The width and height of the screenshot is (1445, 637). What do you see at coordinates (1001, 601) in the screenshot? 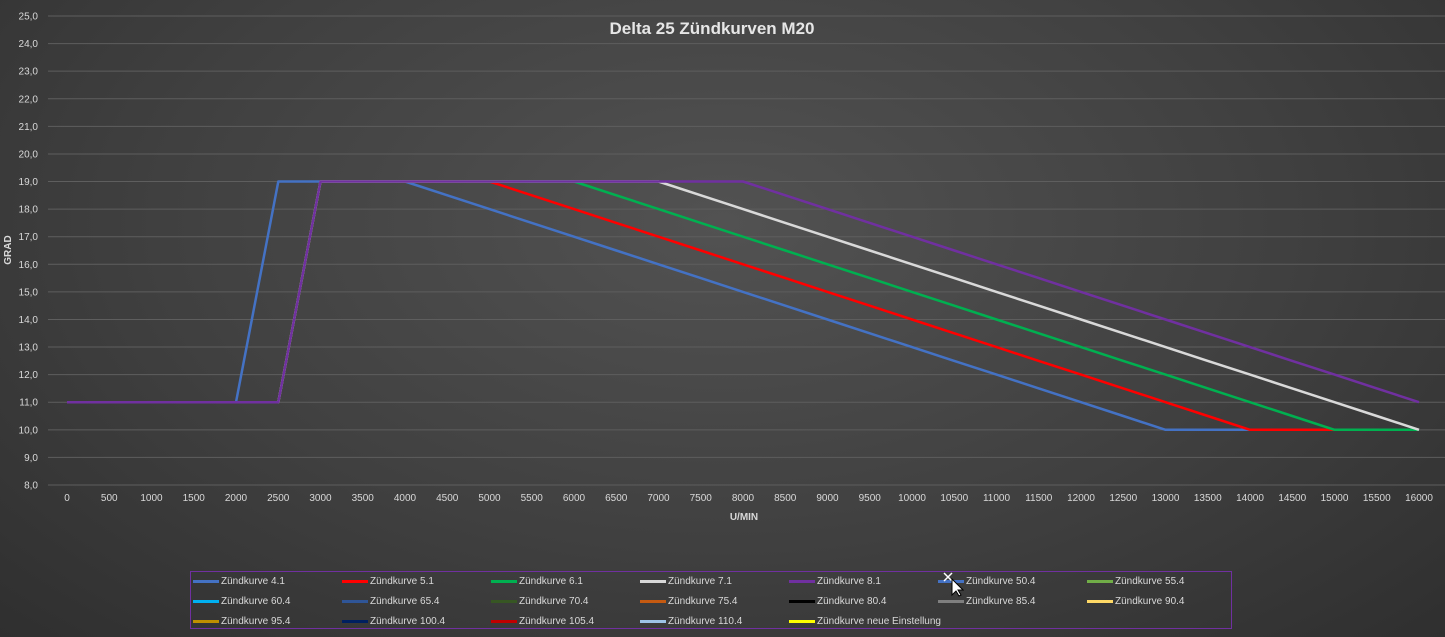
I see `legend-label: Zündkurve 85.4` at bounding box center [1001, 601].